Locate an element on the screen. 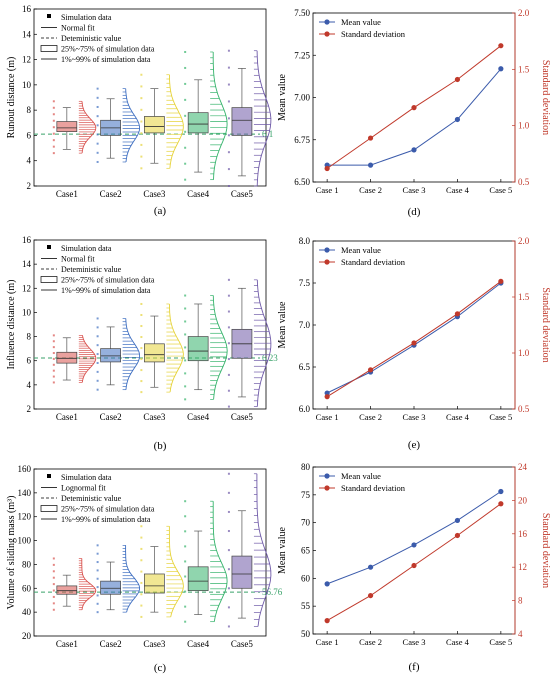  x-tick-label: Case2 is located at coordinates (111, 644).